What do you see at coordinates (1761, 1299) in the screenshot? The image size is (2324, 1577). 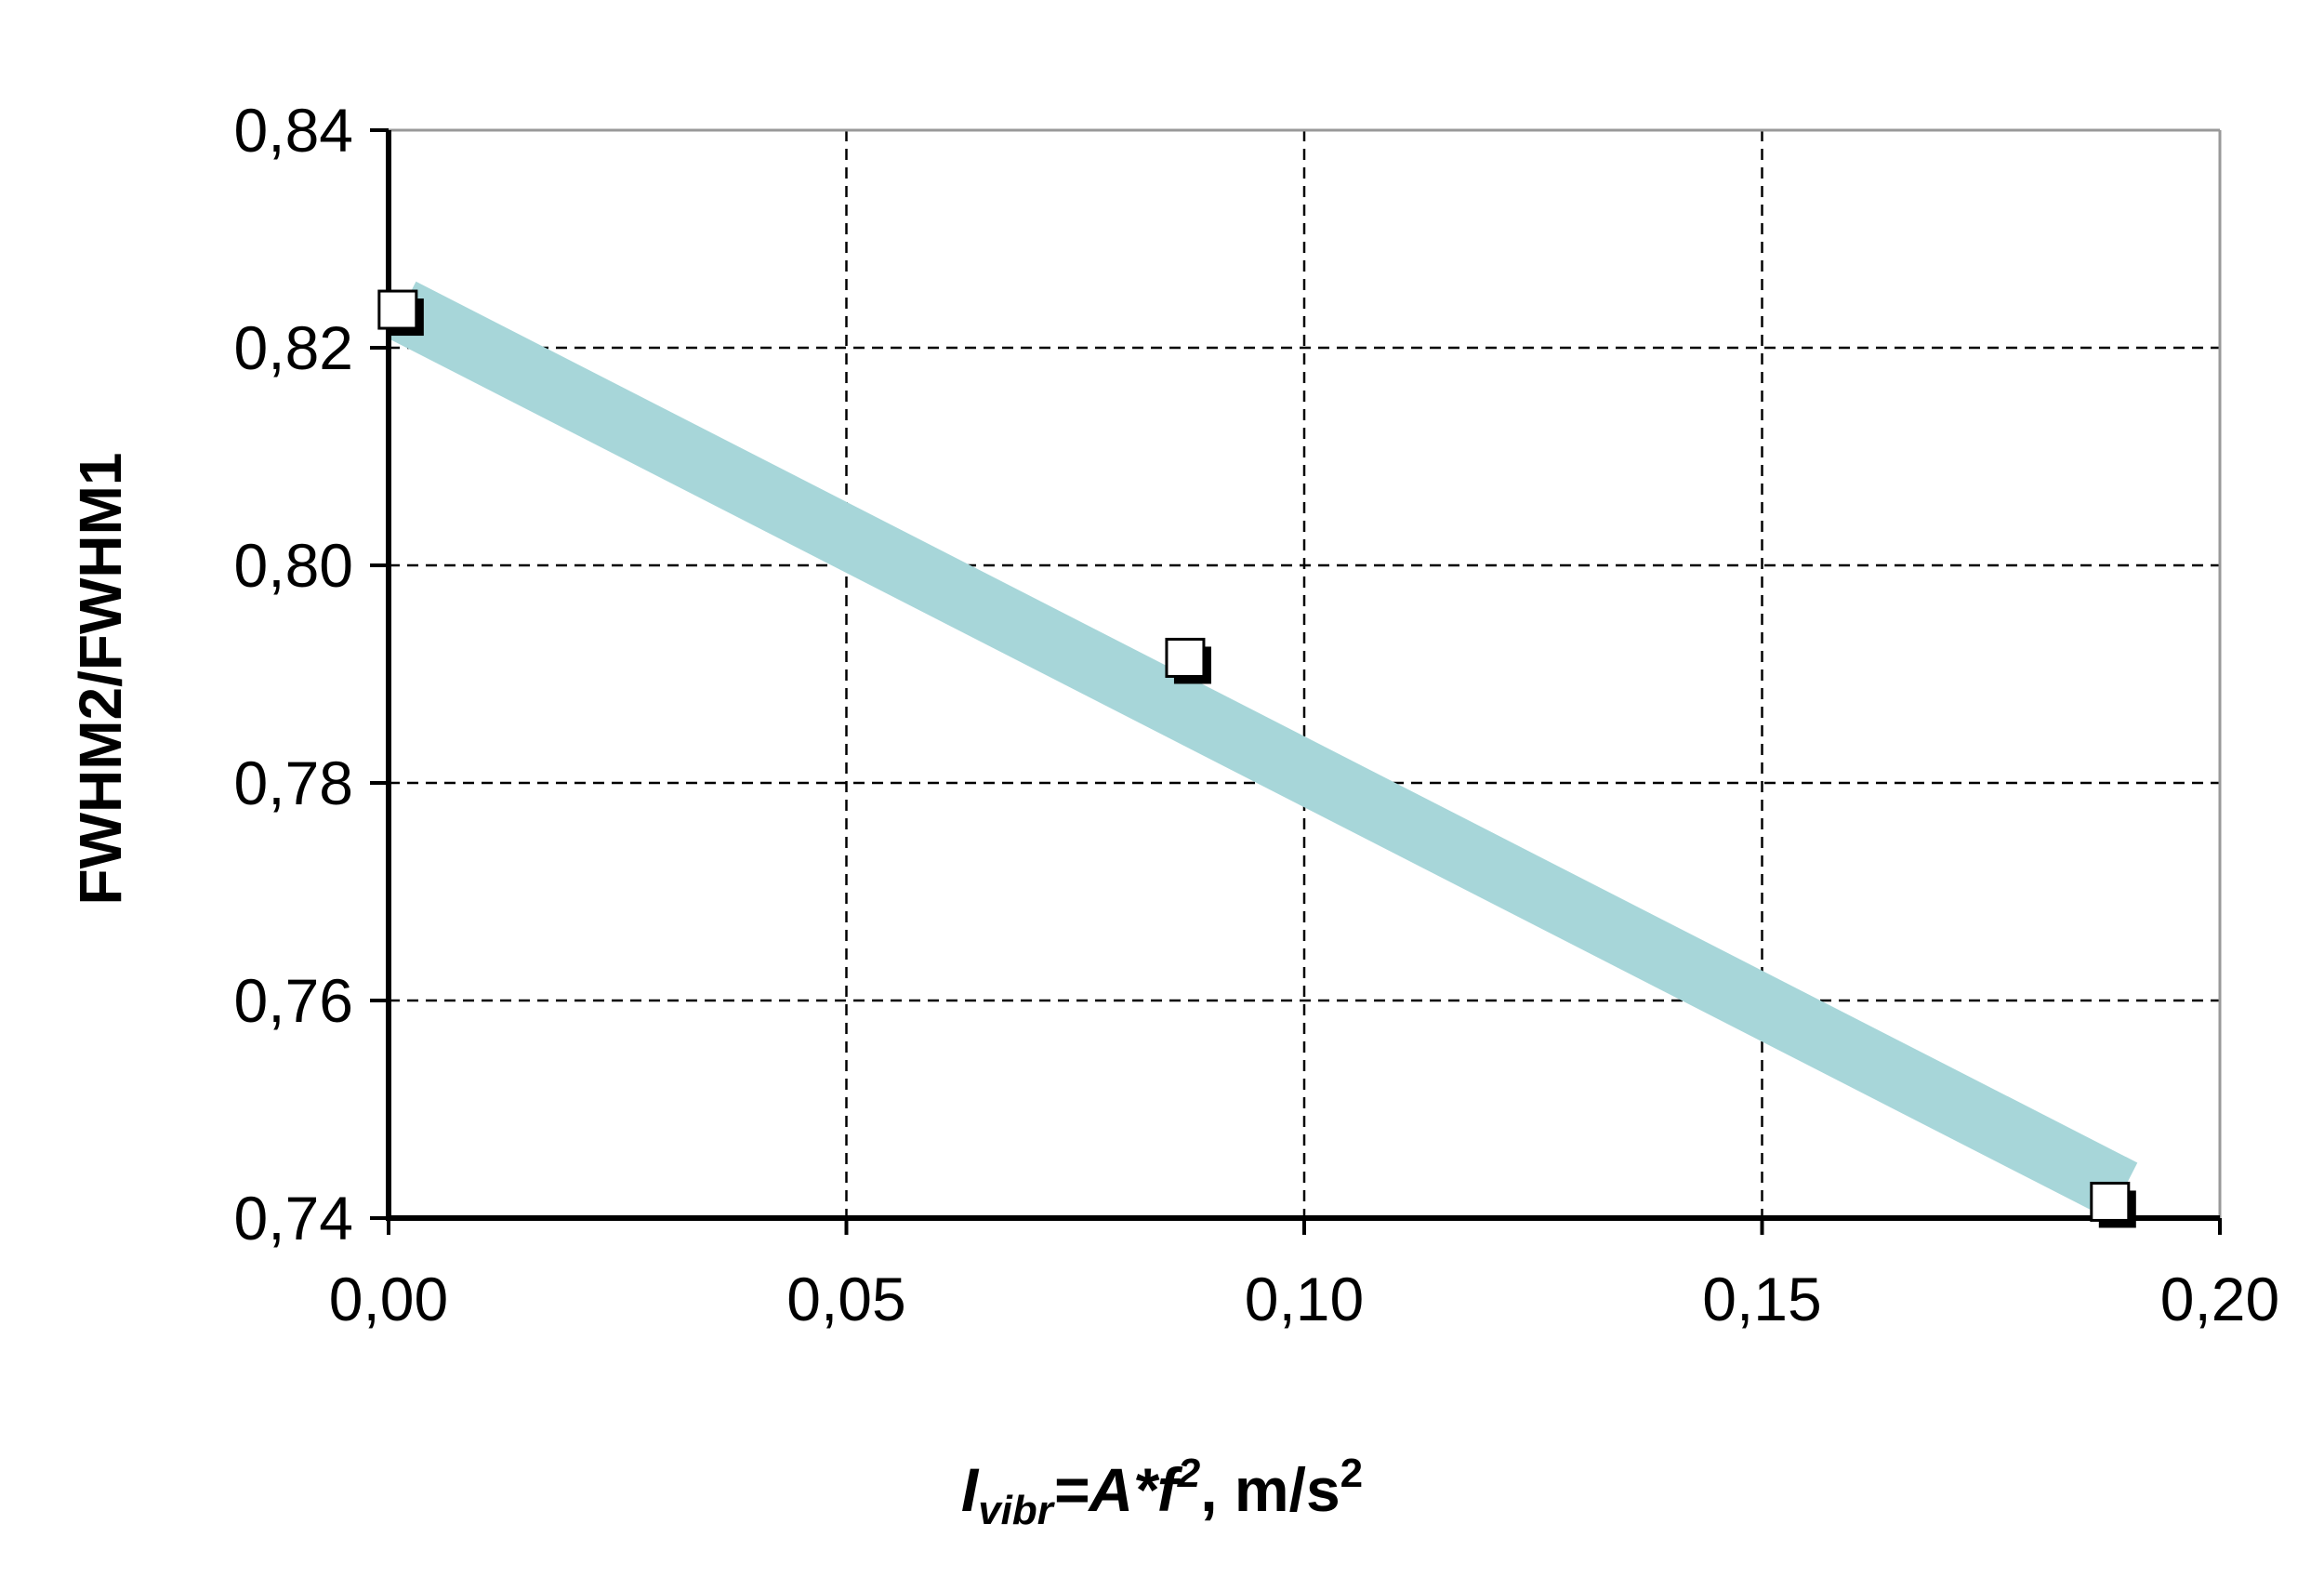 I see `x-tick-label: 0,15` at bounding box center [1761, 1299].